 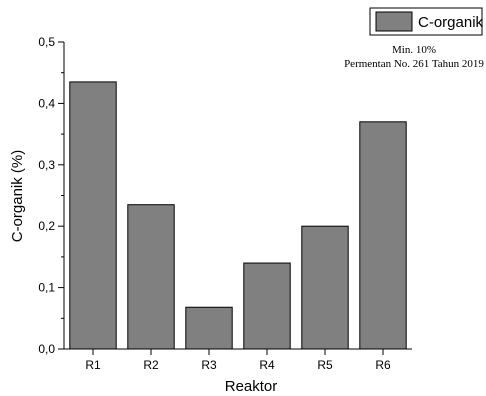 I want to click on legend: C-organik, so click(x=426, y=21).